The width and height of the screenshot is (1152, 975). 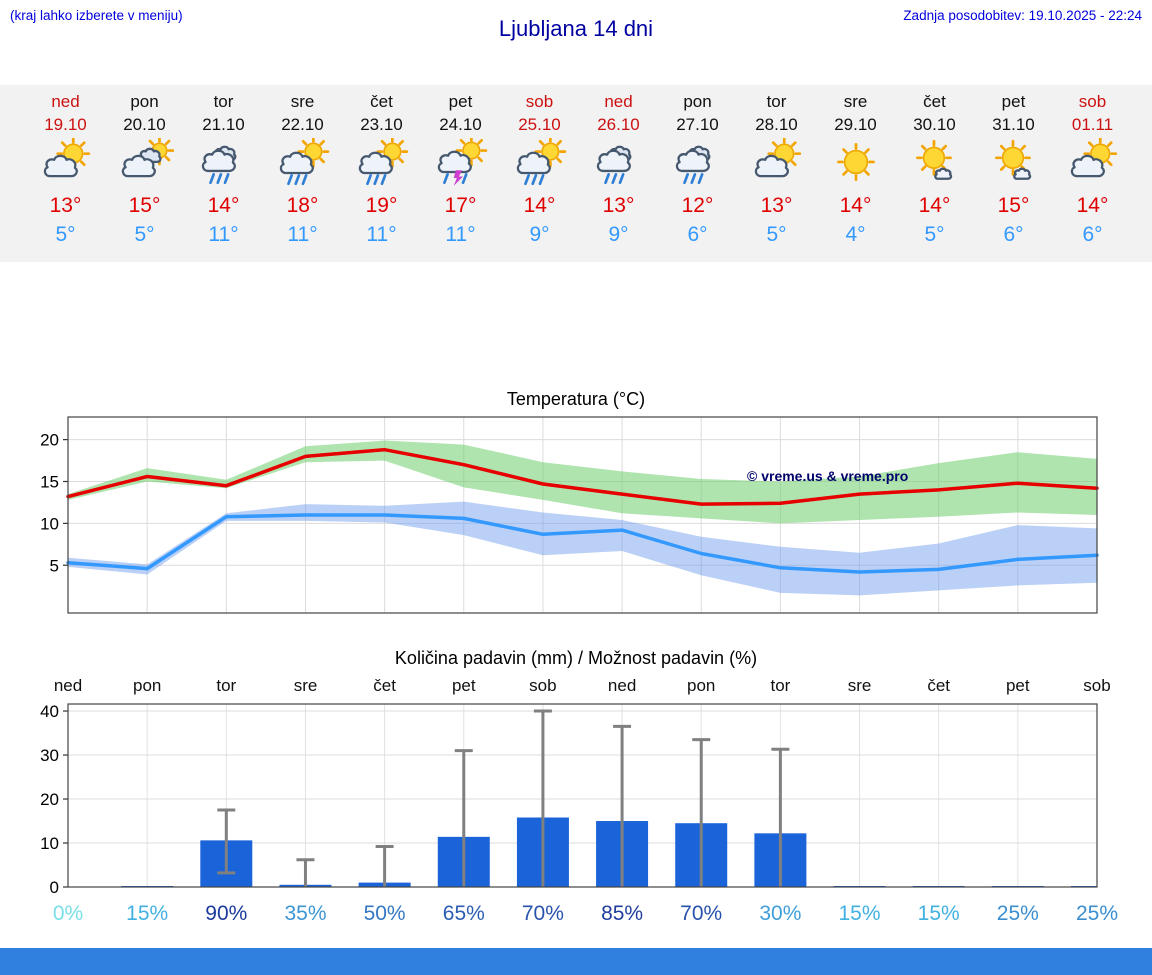 What do you see at coordinates (49, 843) in the screenshot?
I see `precip-y-tick: 10` at bounding box center [49, 843].